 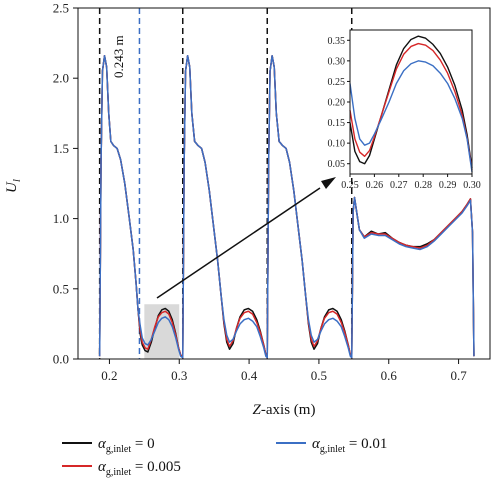 I want to click on inset-x-tick-label: 0.26, so click(x=375, y=185).